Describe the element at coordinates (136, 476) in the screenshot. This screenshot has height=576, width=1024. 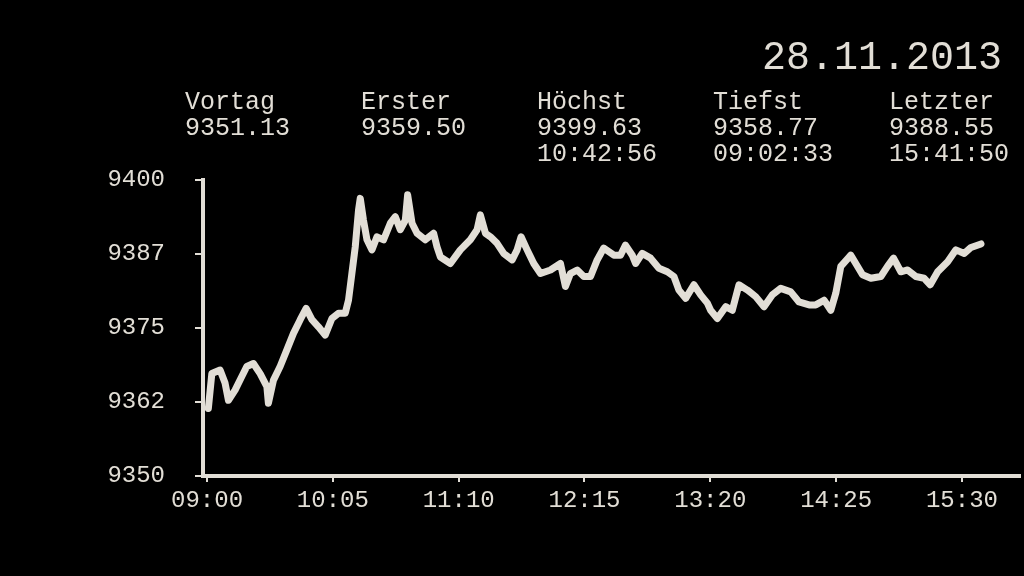
I see `y-tick-label: 9350` at that location.